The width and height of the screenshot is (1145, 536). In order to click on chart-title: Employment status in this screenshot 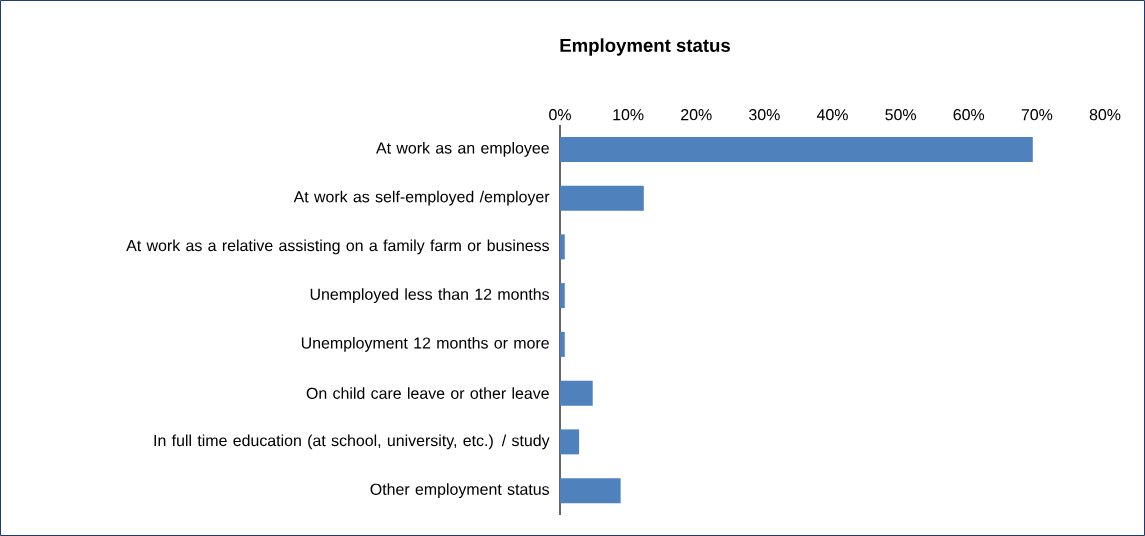, I will do `click(645, 47)`.